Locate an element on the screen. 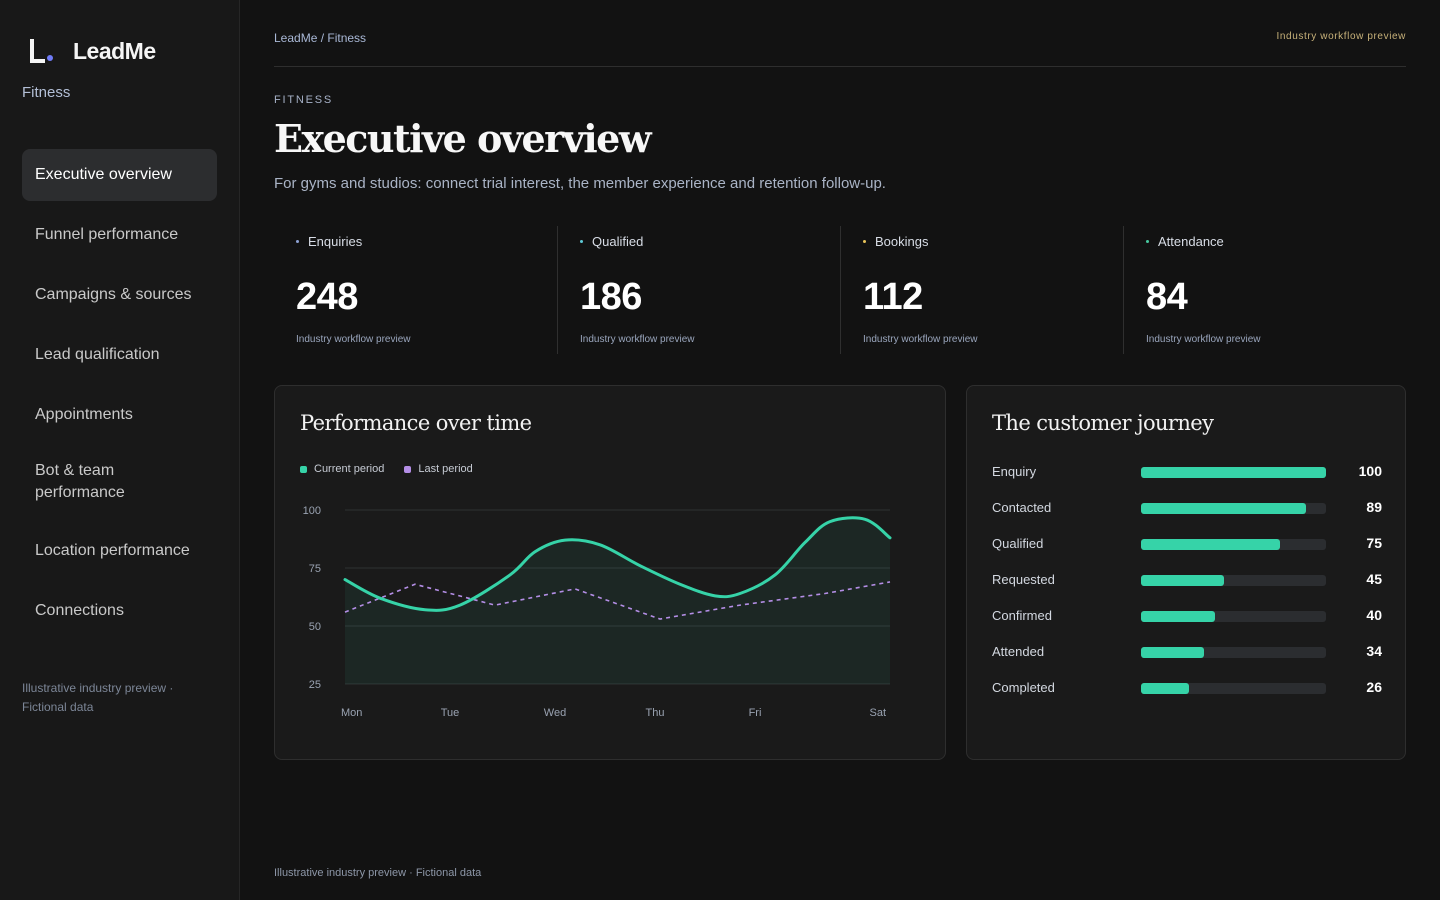  current-period-area is located at coordinates (617, 600).